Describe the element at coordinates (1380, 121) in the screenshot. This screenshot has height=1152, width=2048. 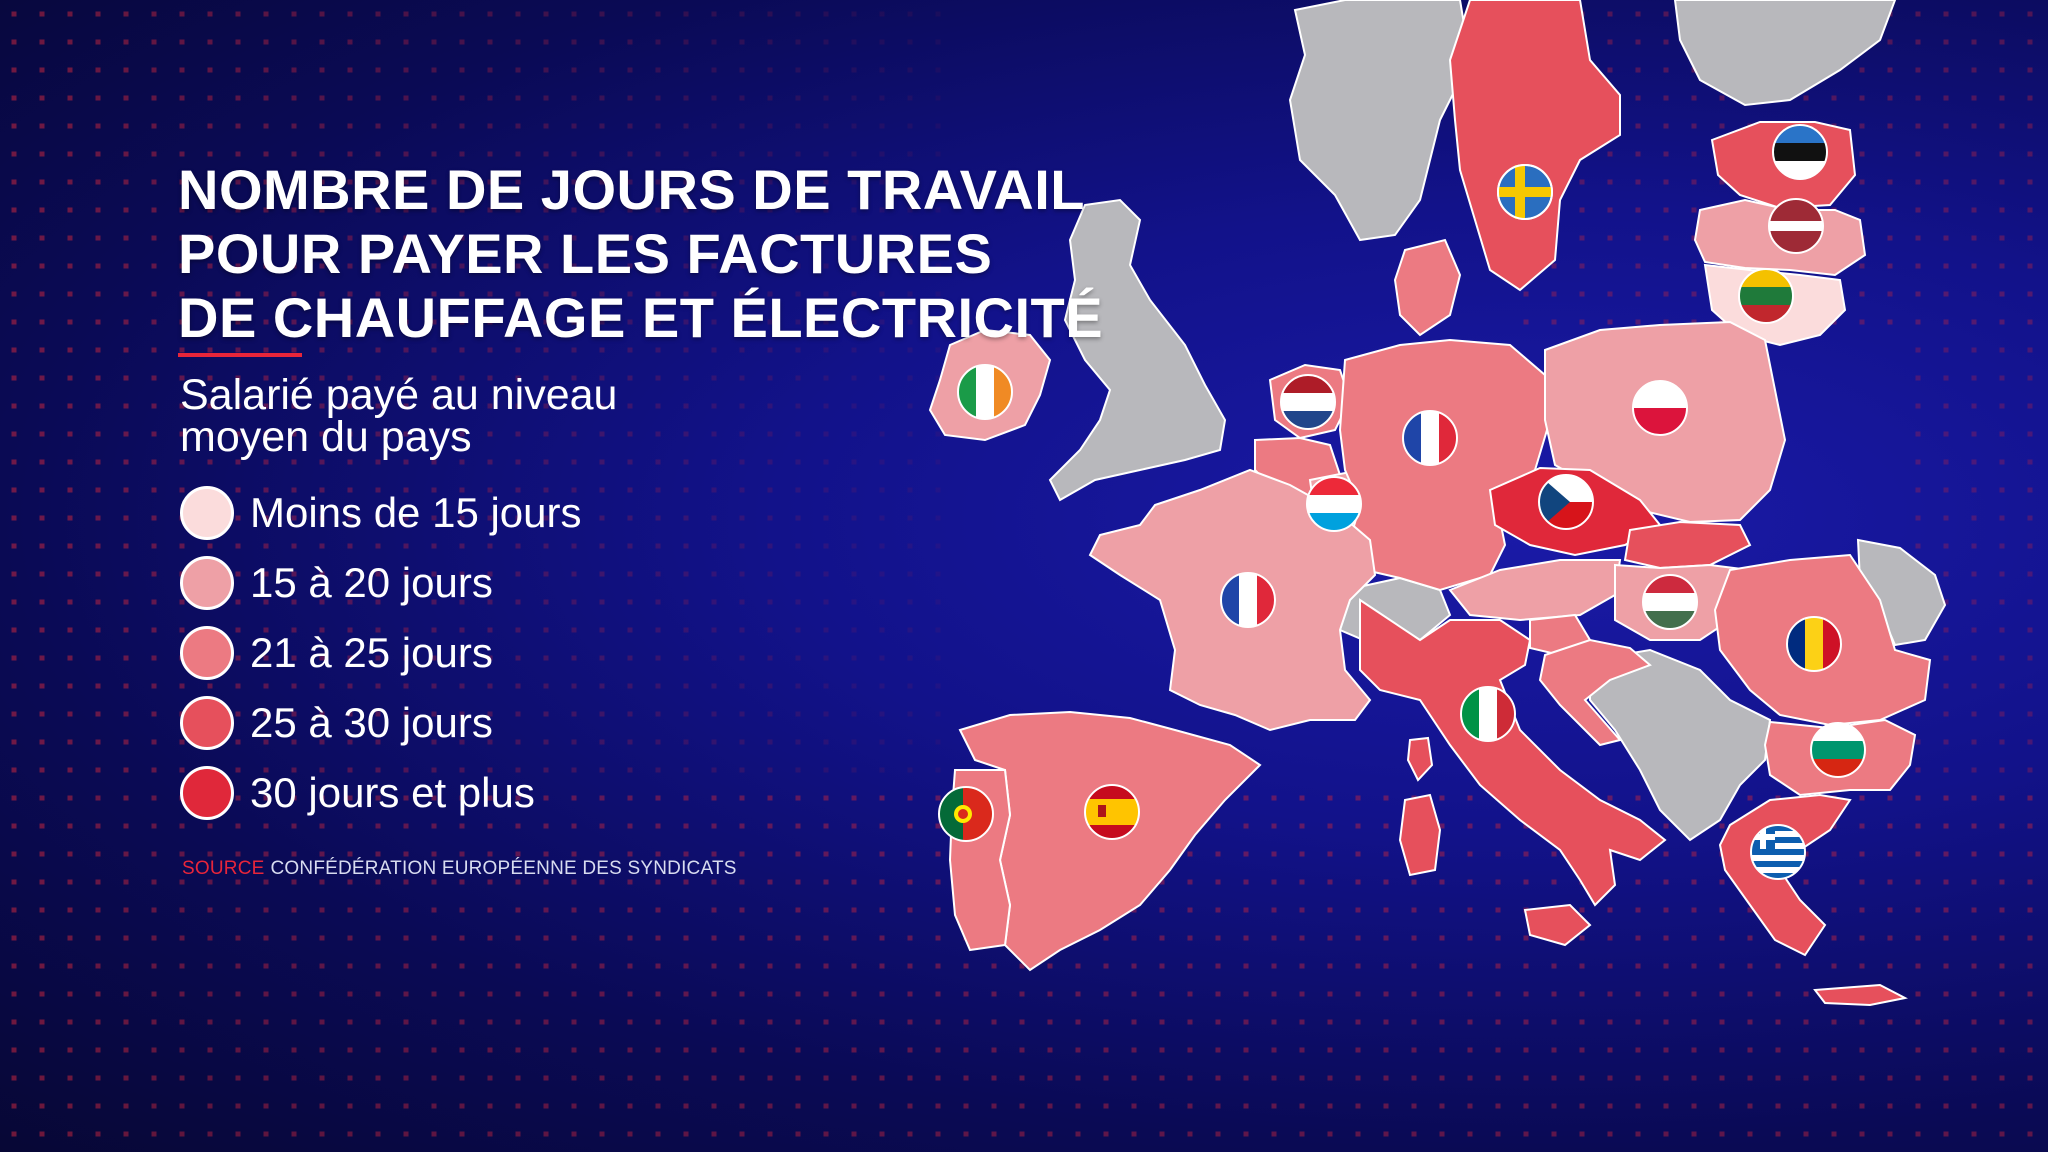
I see `norway-shape` at that location.